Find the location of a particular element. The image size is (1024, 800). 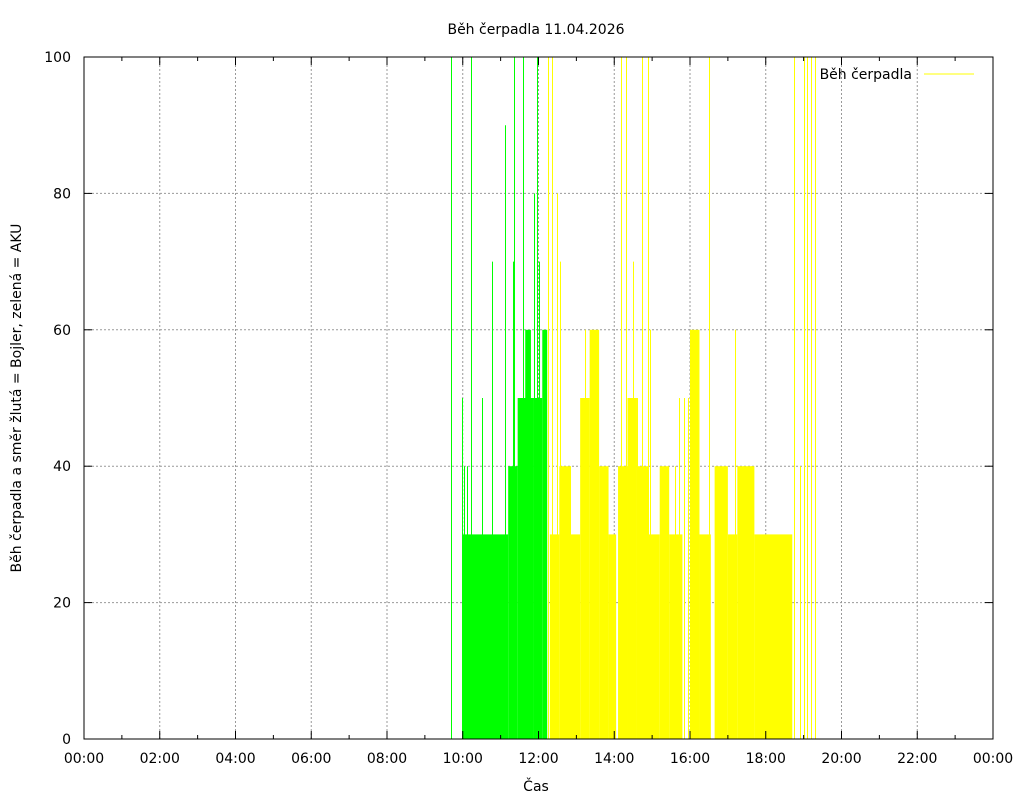

x-tick-label: 16:00 is located at coordinates (690, 759).